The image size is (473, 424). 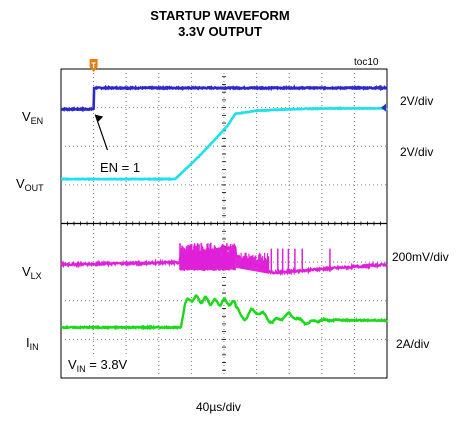 What do you see at coordinates (218, 407) in the screenshot?
I see `timebase-label: 40µs/div` at bounding box center [218, 407].